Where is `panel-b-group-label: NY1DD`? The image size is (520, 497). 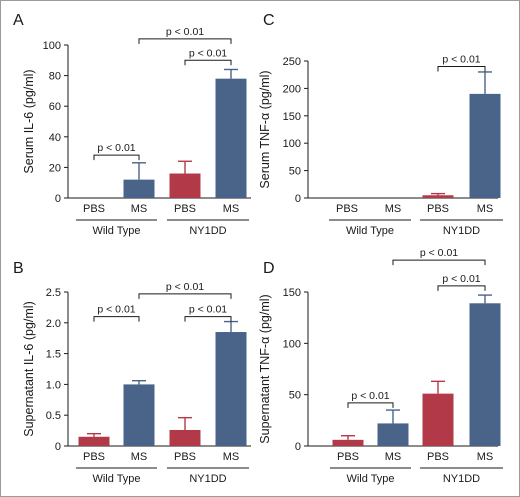 panel-b-group-label: NY1DD is located at coordinates (207, 479).